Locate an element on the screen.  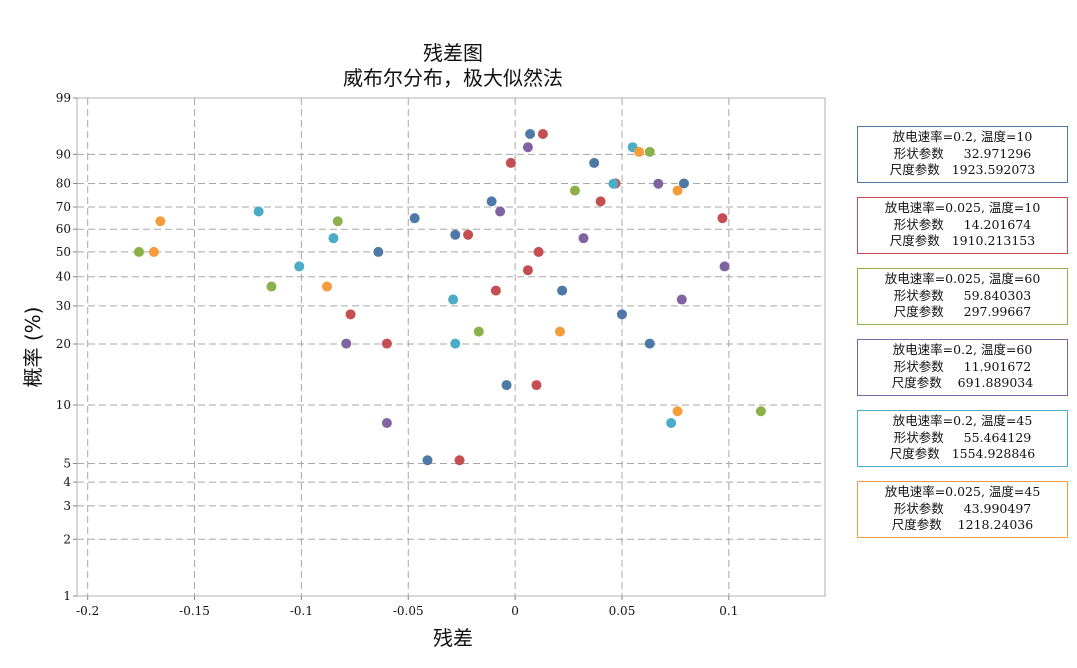
legend-scale-param: 尺度参数 691.889034 is located at coordinates (962, 382).